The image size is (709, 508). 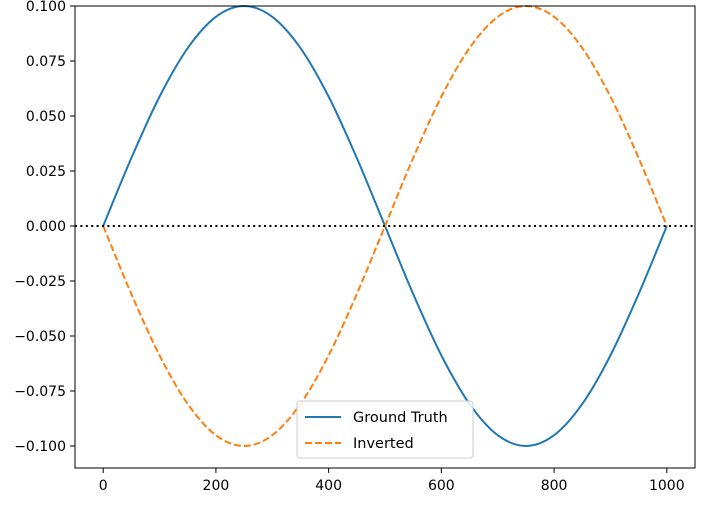 I want to click on y-tick-label: −0.100, so click(x=40, y=447).